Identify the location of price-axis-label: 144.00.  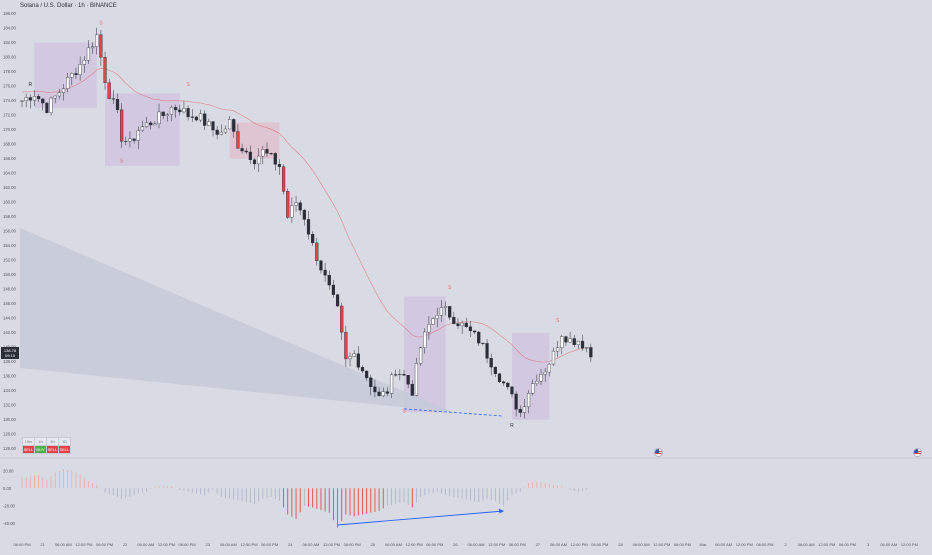
(9, 318).